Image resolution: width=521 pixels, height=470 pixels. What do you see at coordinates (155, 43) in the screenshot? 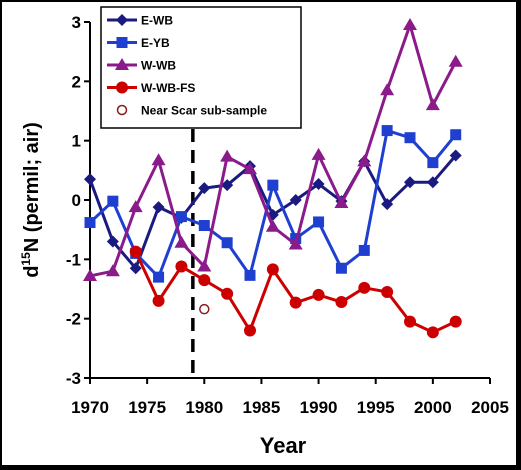
I see `legend-label: E-YB` at bounding box center [155, 43].